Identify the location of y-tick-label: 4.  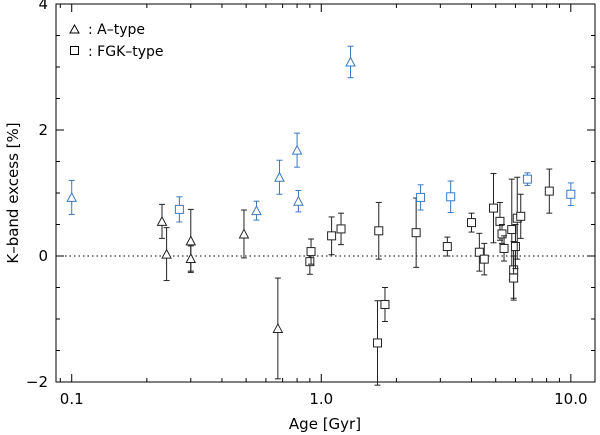
(43, 6).